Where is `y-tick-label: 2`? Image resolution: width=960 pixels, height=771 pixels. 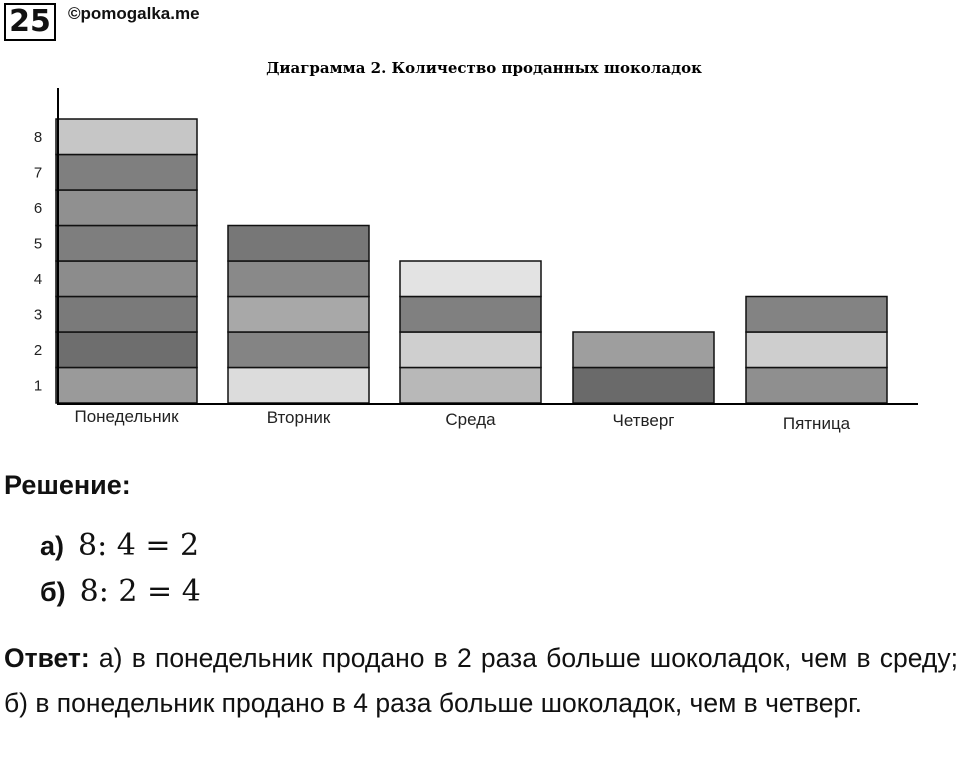 y-tick-label: 2 is located at coordinates (38, 350).